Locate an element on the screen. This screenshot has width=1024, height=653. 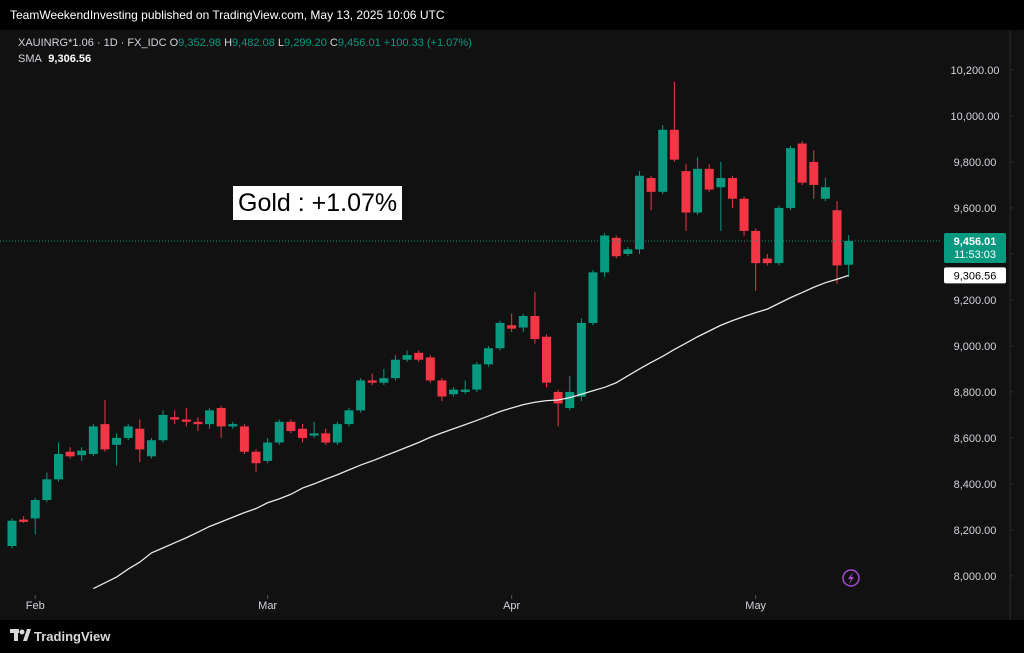
sma-value: 9,306.56 is located at coordinates (70, 59).